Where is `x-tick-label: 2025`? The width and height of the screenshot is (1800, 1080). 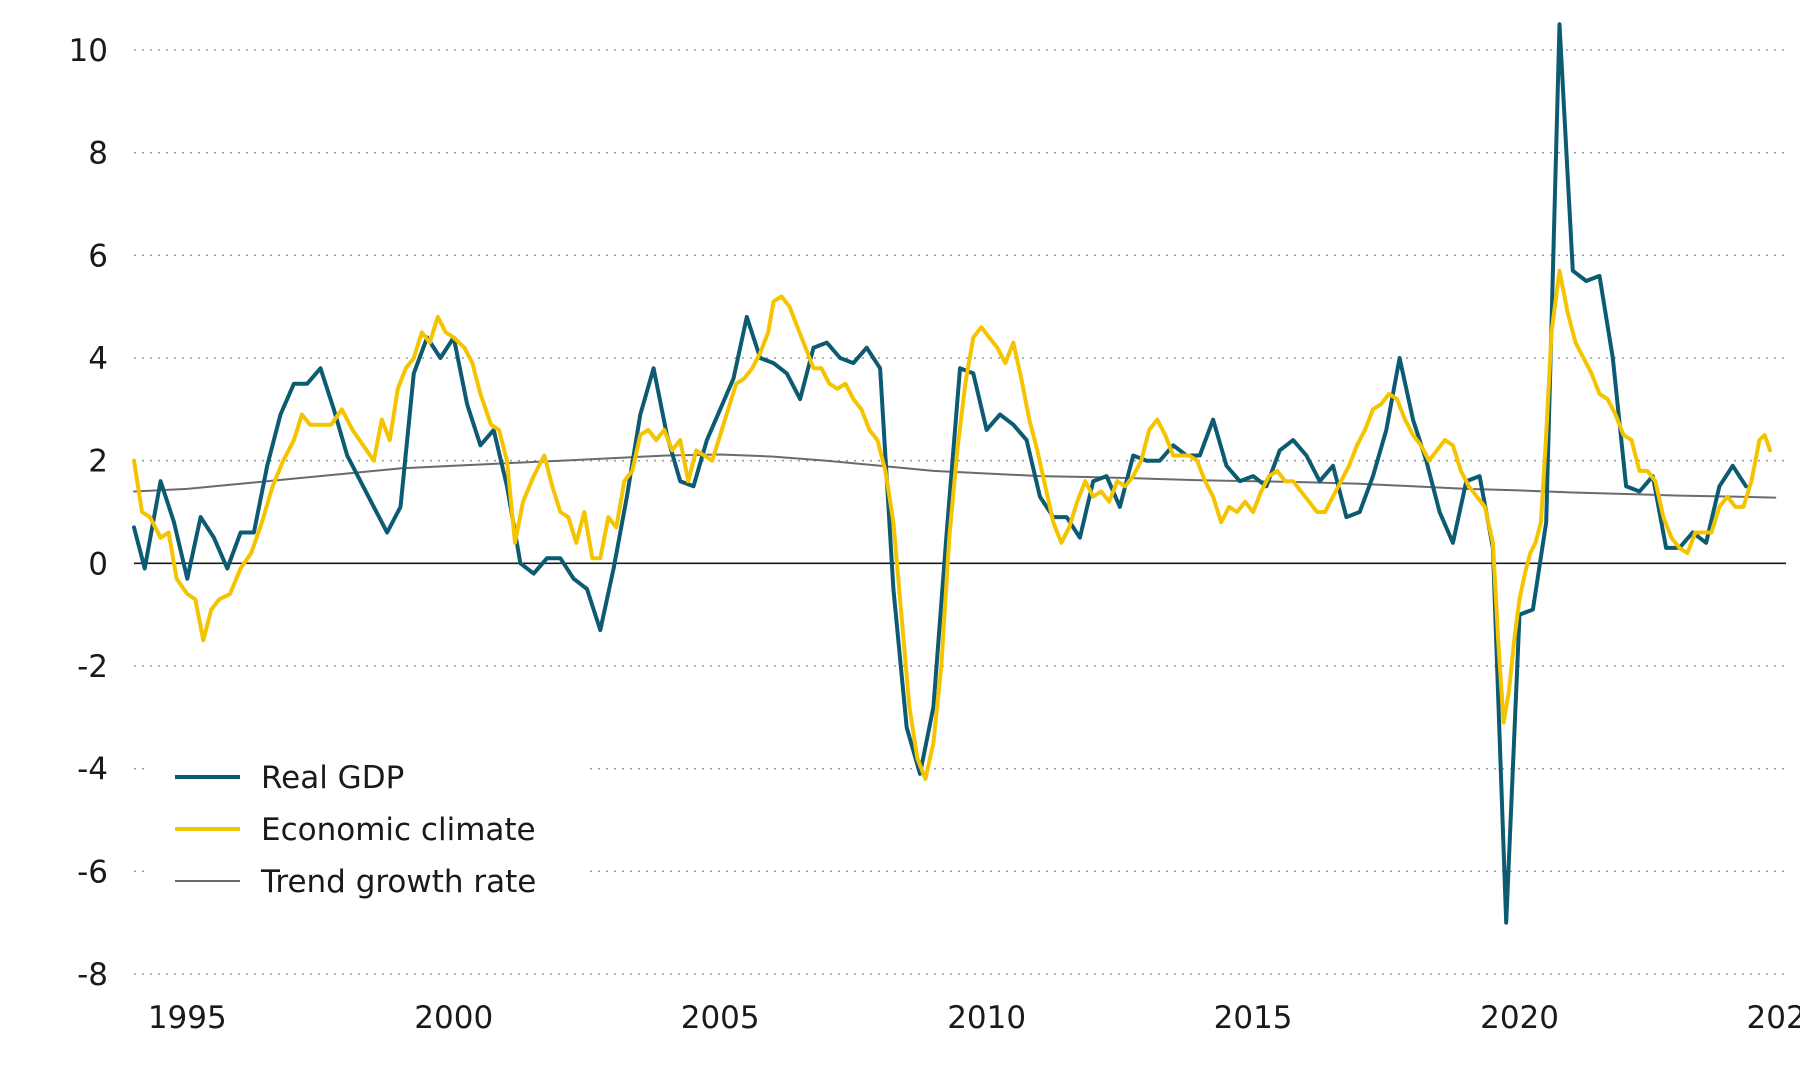
x-tick-label: 2025 is located at coordinates (1773, 1018).